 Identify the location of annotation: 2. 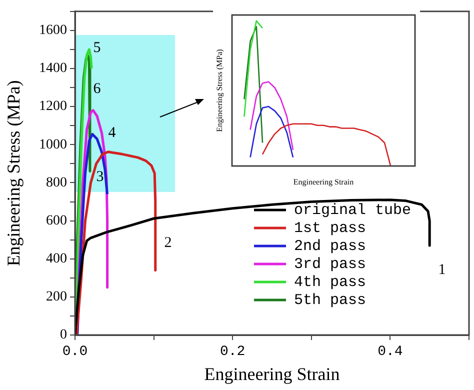
(168, 242).